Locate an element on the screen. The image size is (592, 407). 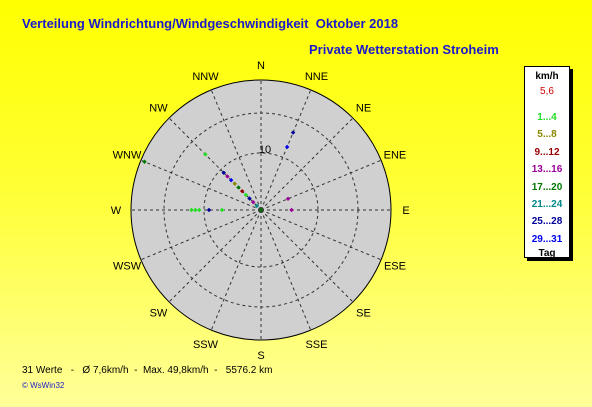
legend-class-2: 9...12 is located at coordinates (547, 152).